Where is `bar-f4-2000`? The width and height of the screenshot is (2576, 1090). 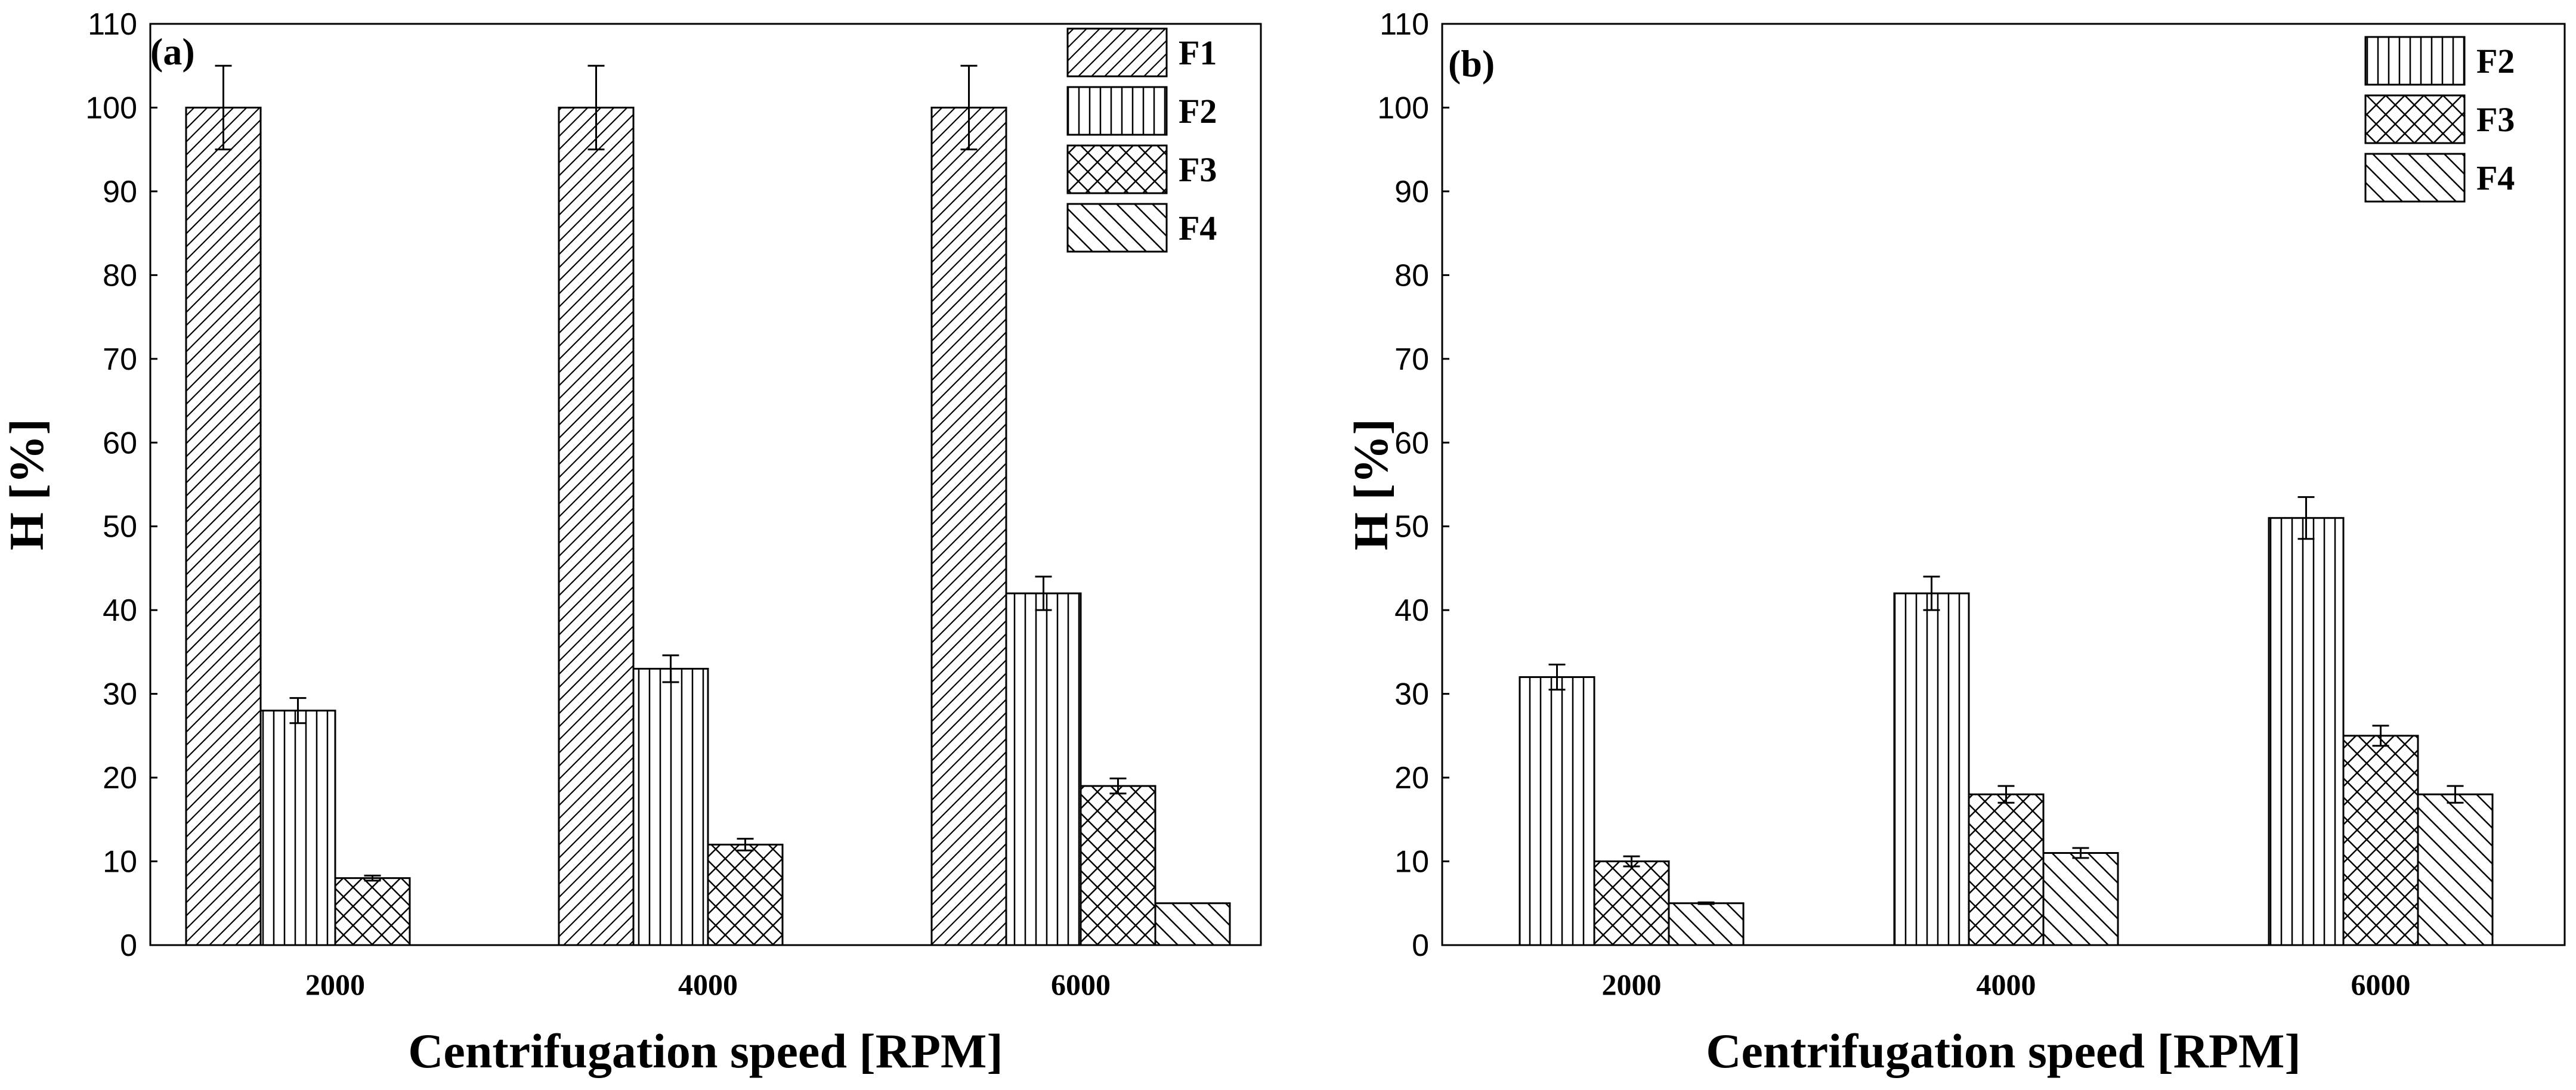 bar-f4-2000 is located at coordinates (1706, 924).